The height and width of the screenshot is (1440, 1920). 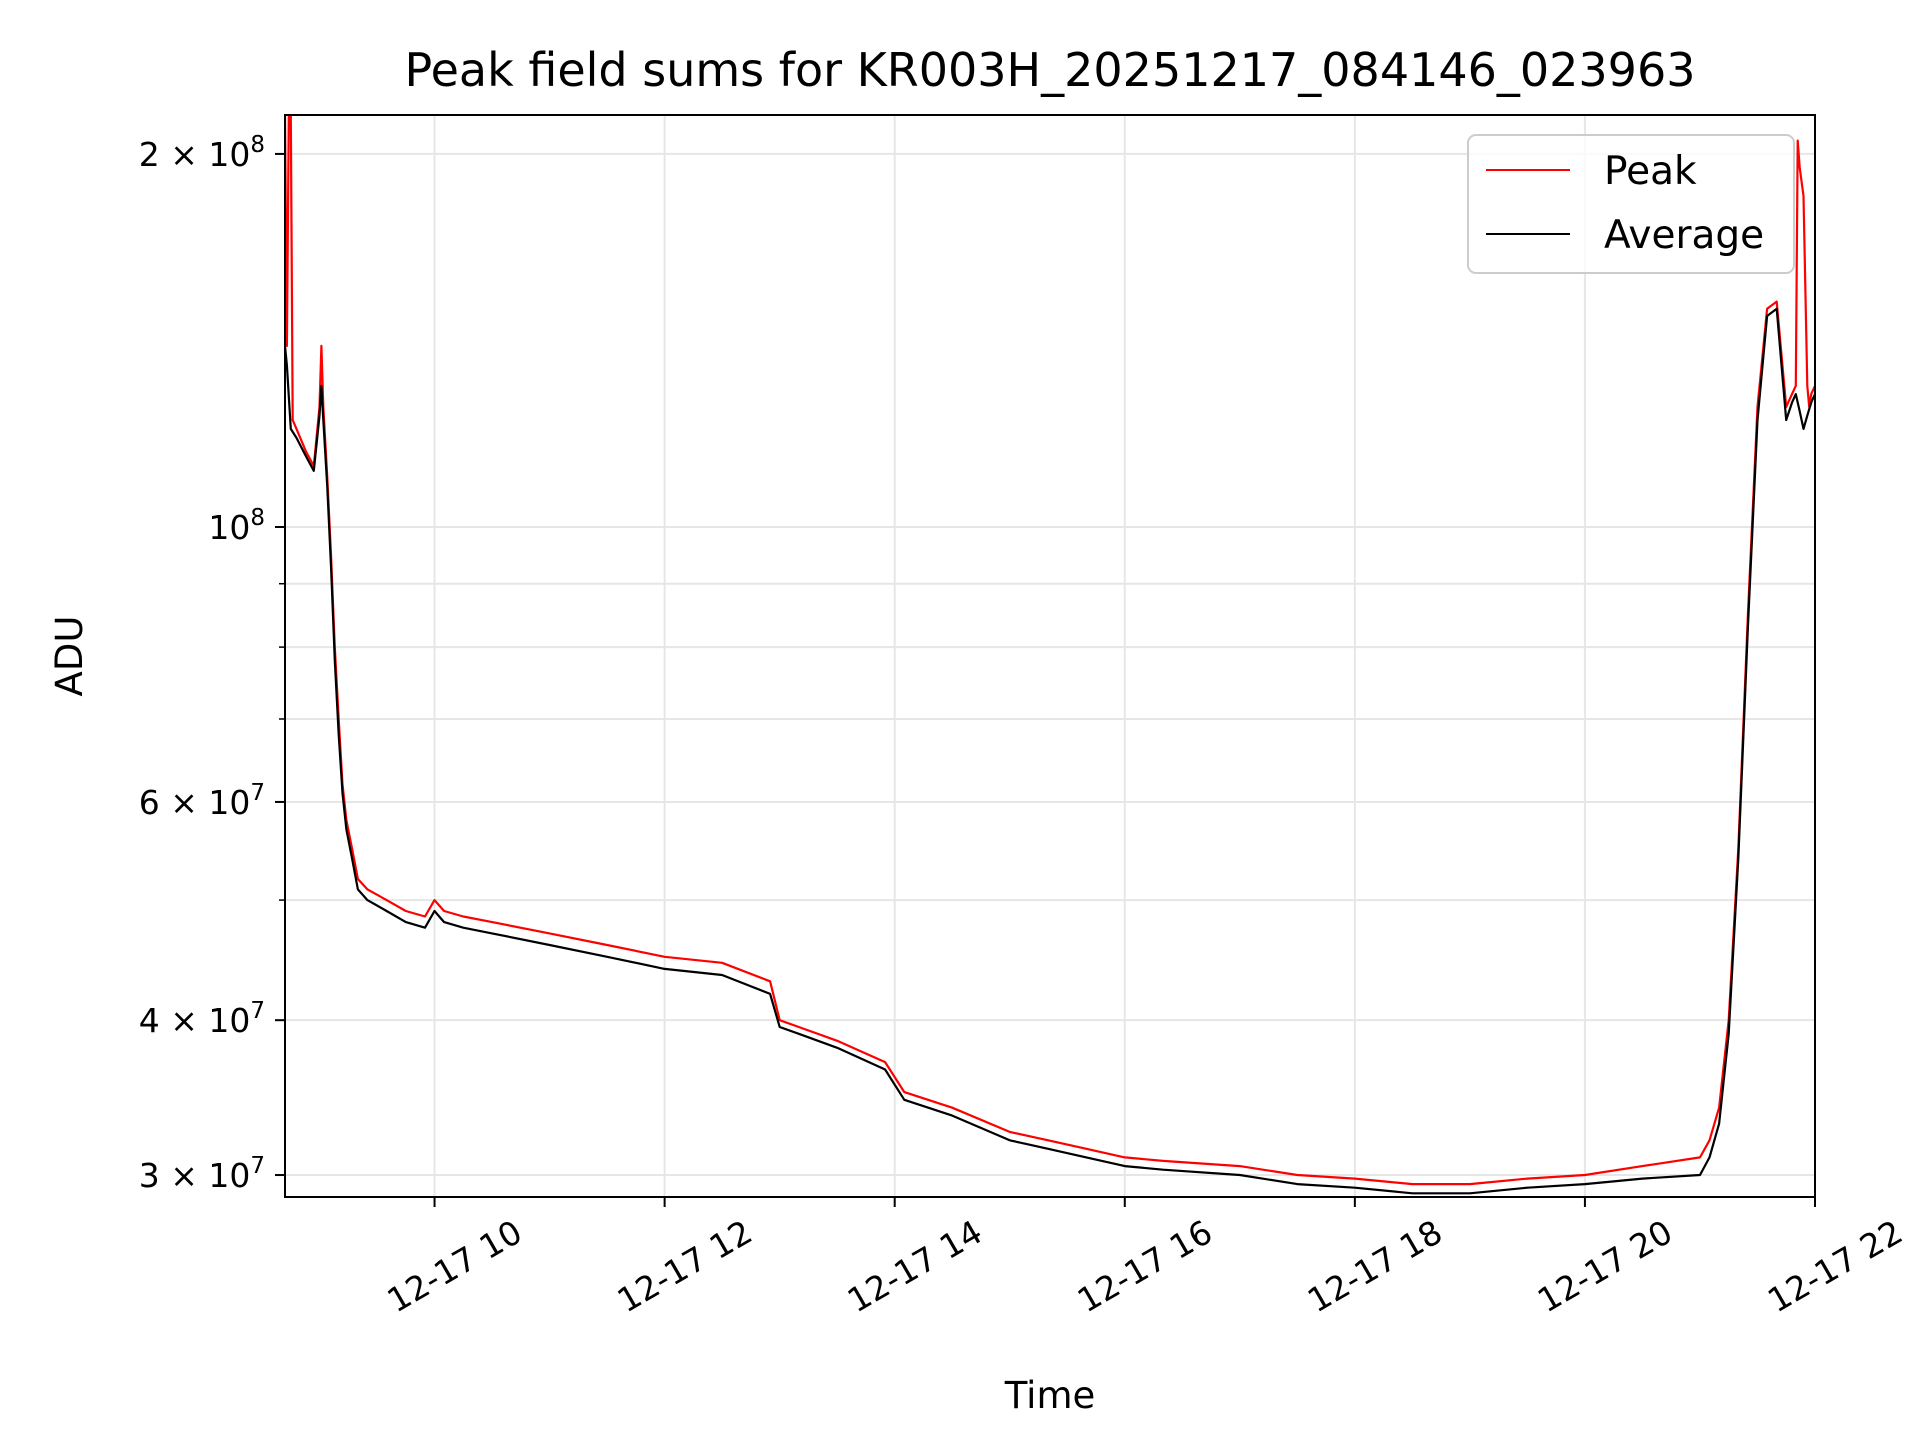 What do you see at coordinates (1650, 171) in the screenshot?
I see `legend-label-peak: Peak` at bounding box center [1650, 171].